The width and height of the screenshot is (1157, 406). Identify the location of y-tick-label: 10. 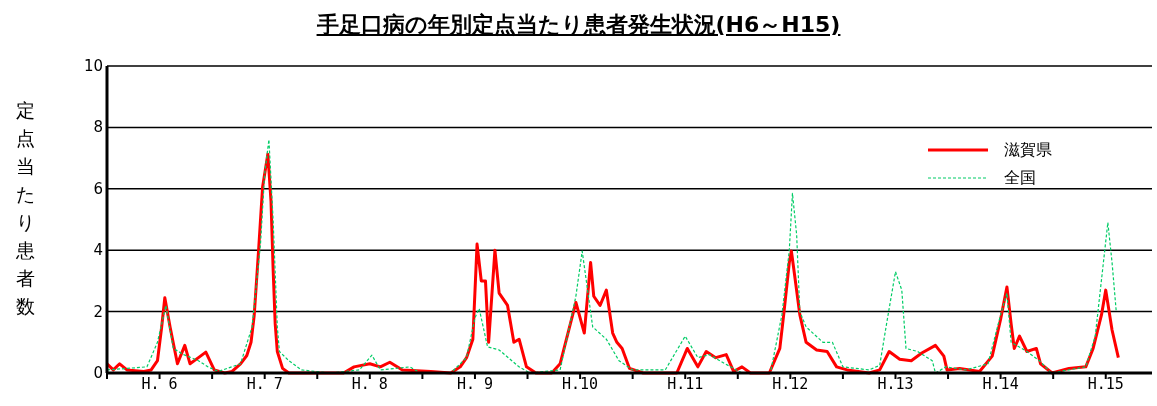
(92, 66).